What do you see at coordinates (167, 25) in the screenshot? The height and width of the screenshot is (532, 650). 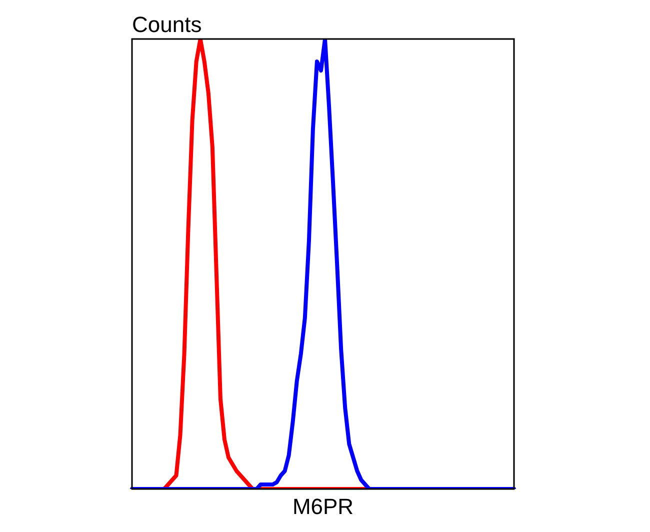 I see `y-axis-title: Counts` at bounding box center [167, 25].